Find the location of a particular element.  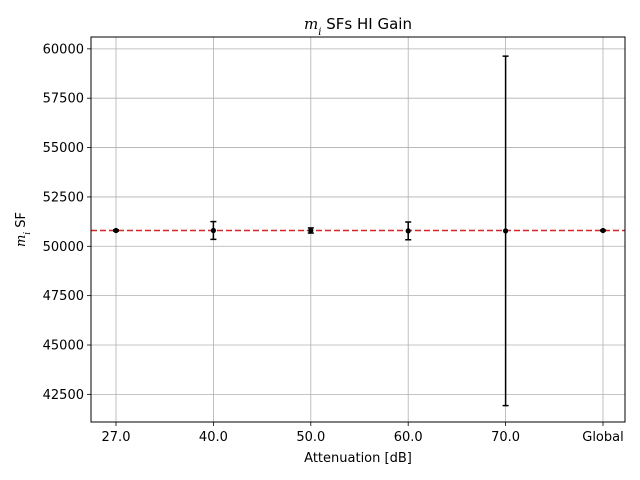

y-tick-label: 47500 is located at coordinates (63, 296).